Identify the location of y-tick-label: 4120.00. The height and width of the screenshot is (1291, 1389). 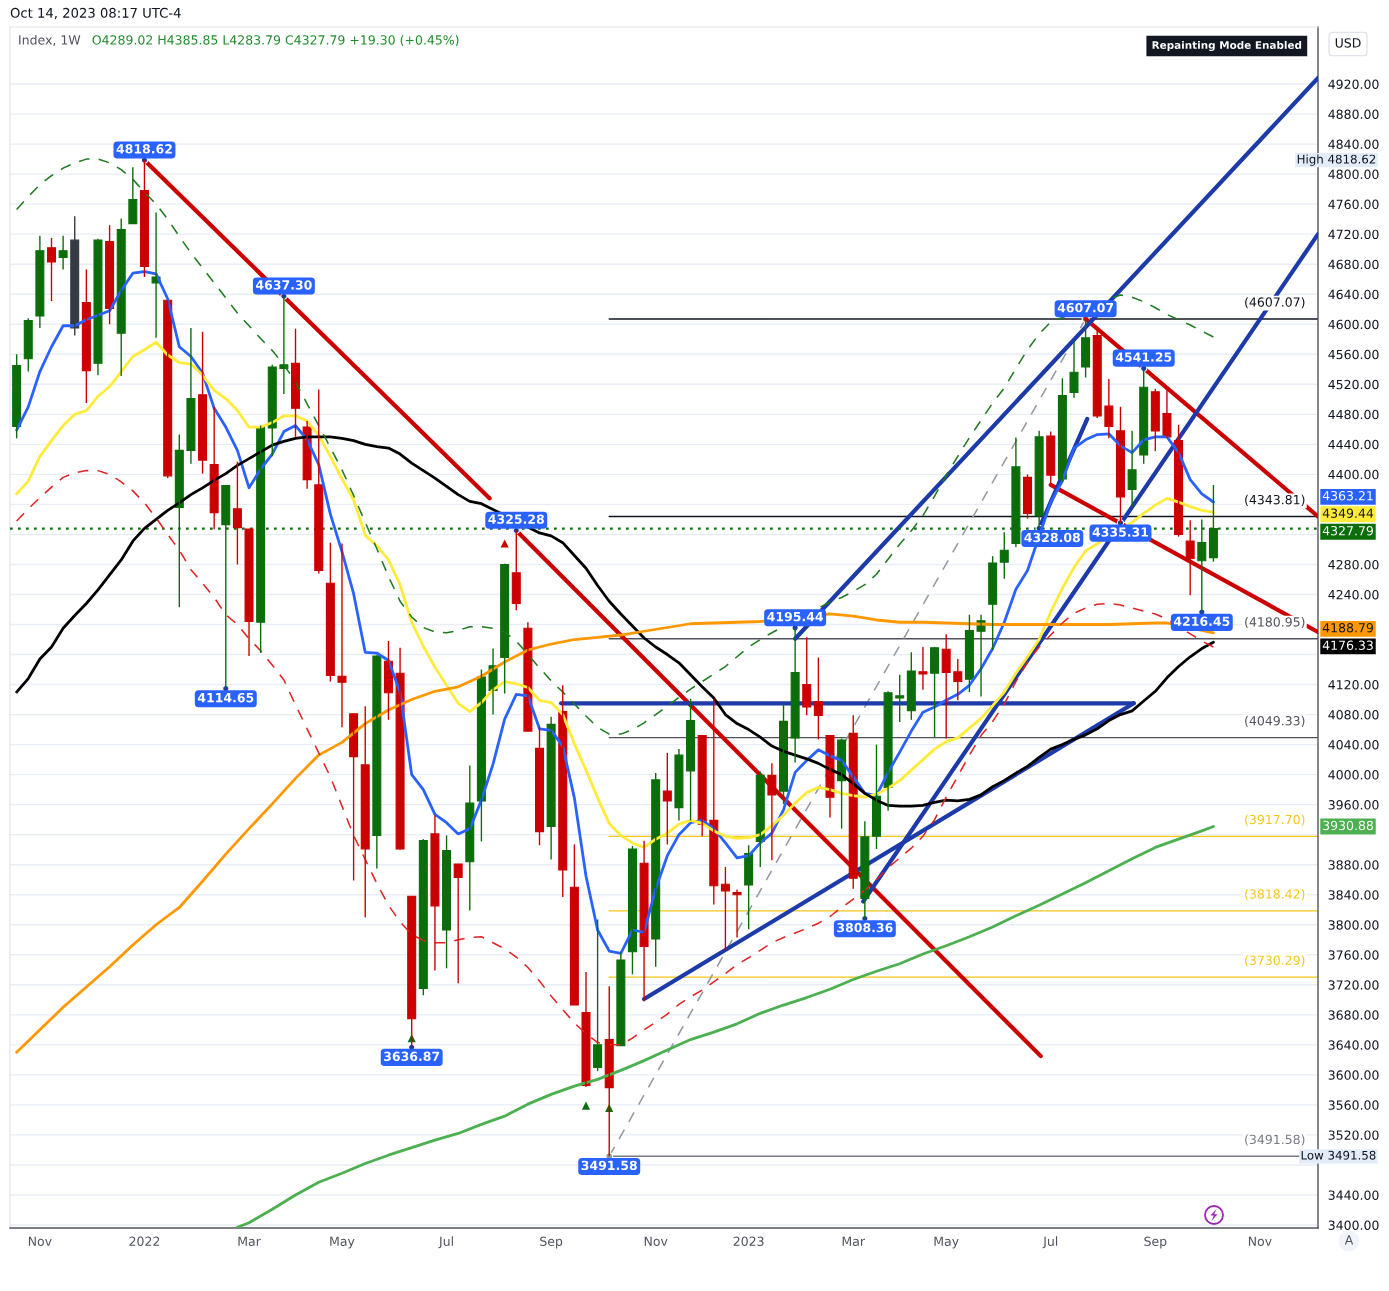
(1353, 685).